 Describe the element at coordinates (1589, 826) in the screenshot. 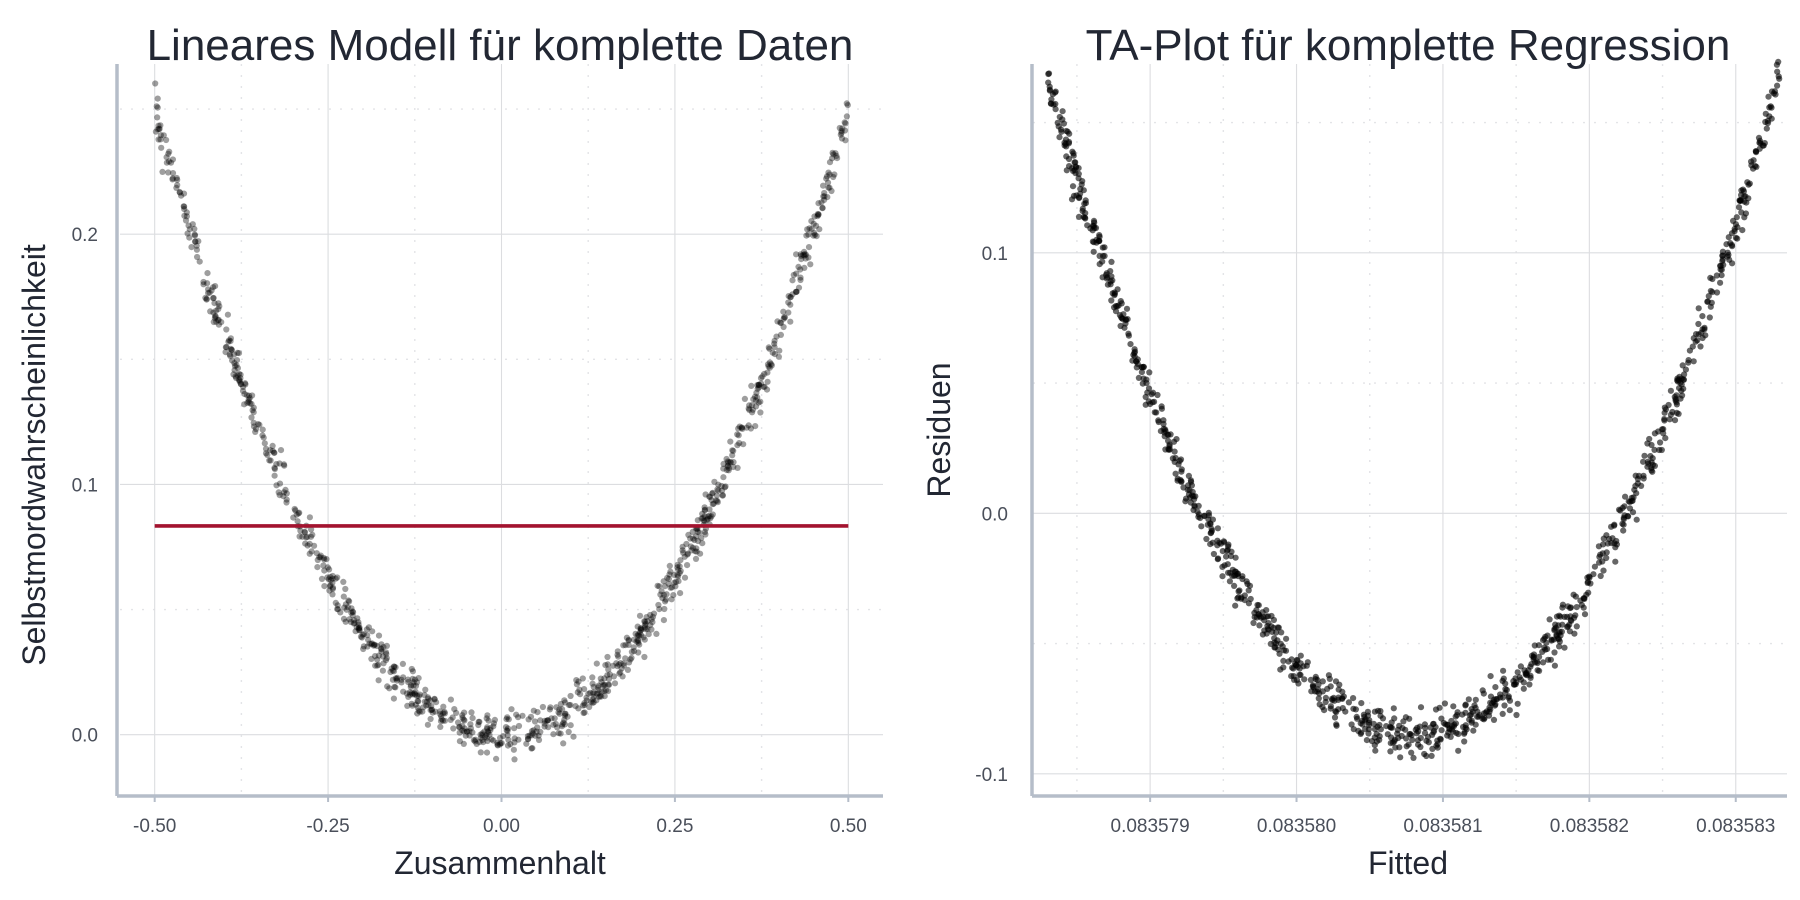

I see `x-tick-label: 0.083582` at that location.